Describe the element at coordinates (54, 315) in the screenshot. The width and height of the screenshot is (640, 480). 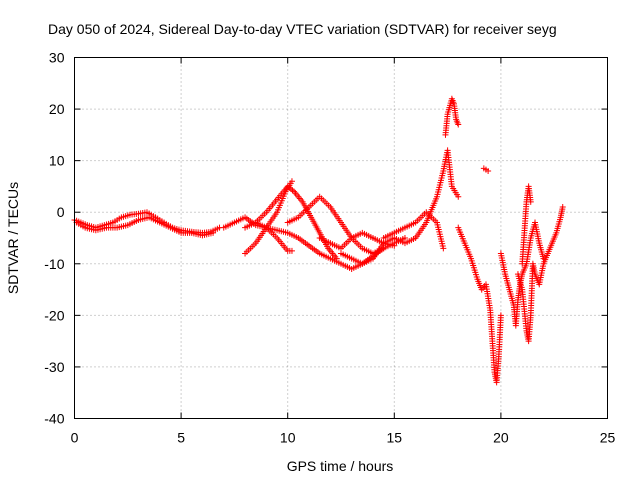
I see `y-tick-label: -20` at that location.